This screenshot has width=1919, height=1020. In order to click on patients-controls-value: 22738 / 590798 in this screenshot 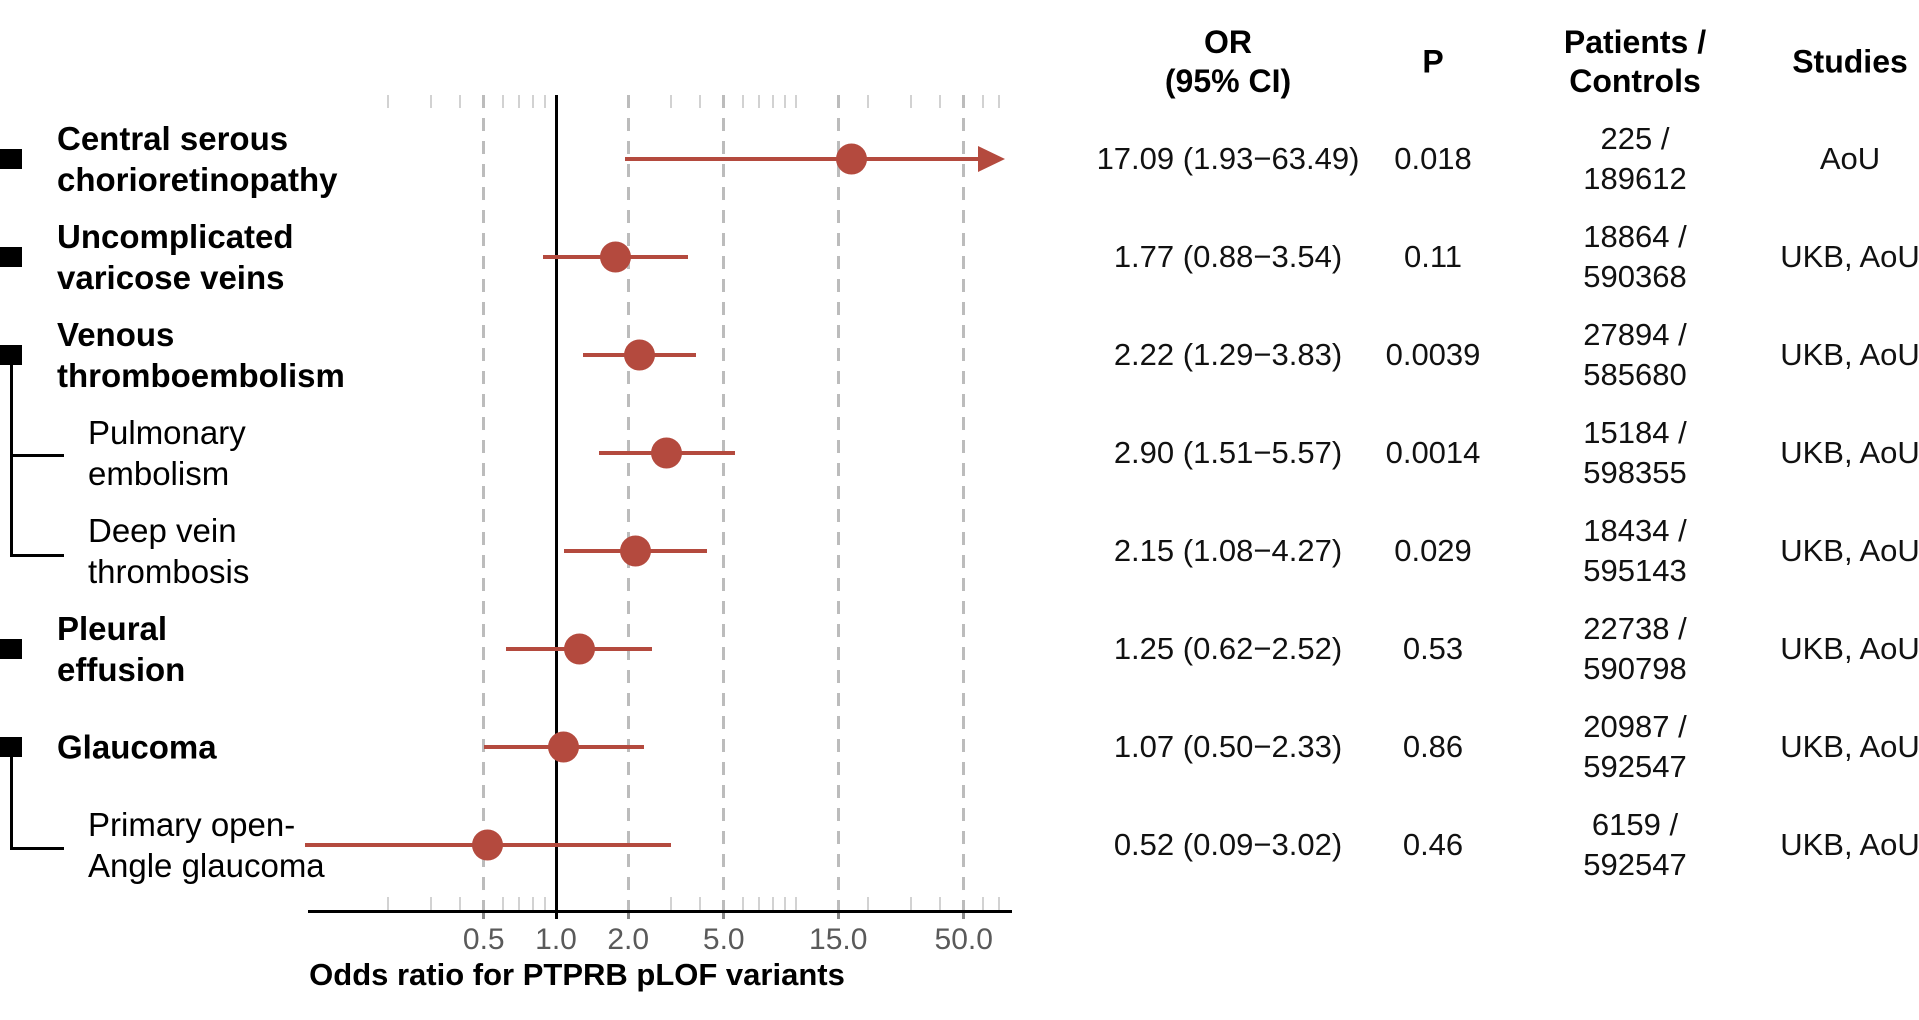, I will do `click(1634, 649)`.